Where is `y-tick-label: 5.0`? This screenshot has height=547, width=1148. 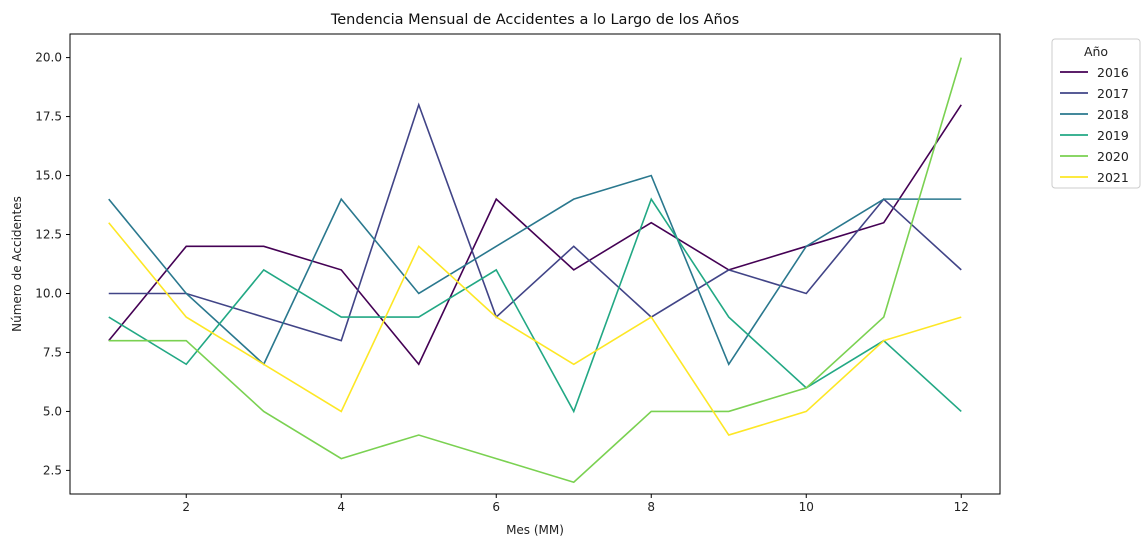 y-tick-label: 5.0 is located at coordinates (52, 411).